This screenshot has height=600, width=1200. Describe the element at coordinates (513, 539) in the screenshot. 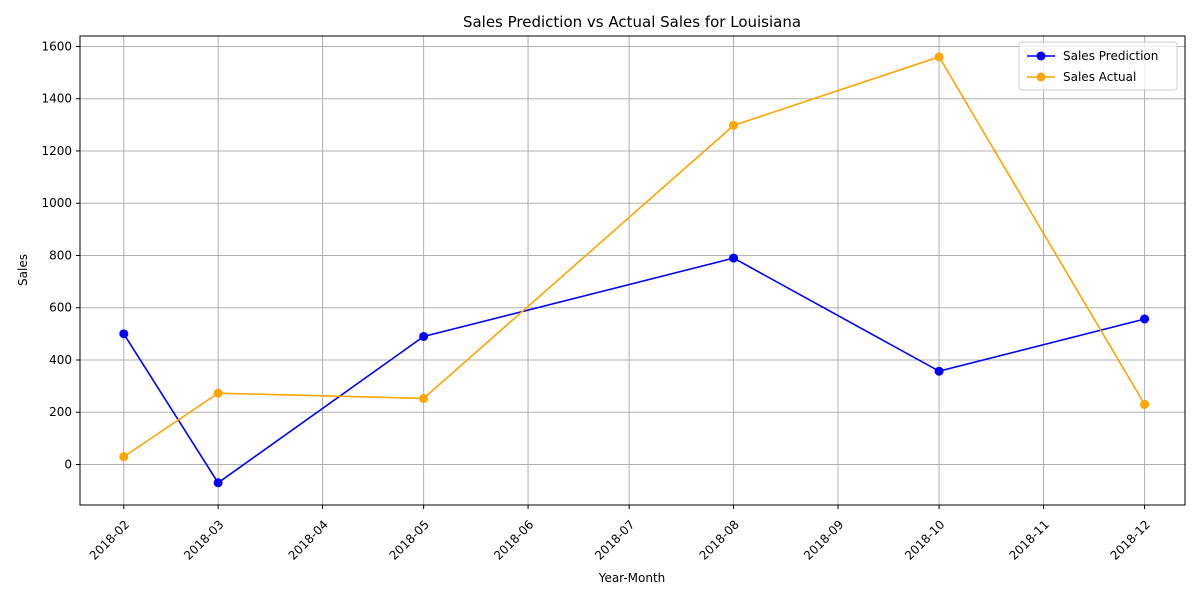

I see `x-tick-label: 2018-06` at that location.